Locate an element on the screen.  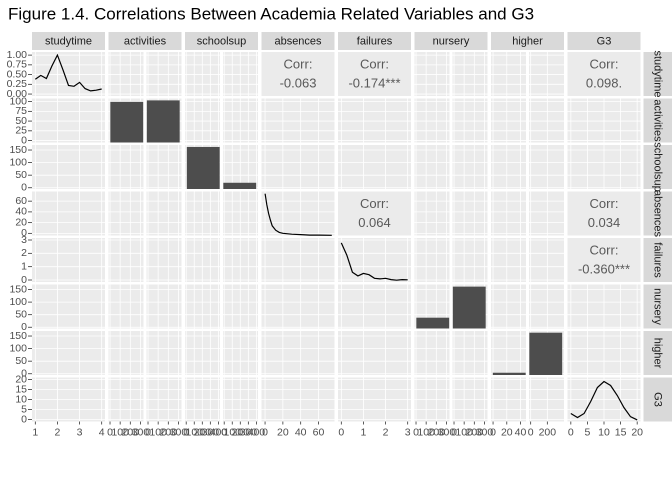
y-tick-label: 5 is located at coordinates (24, 409).